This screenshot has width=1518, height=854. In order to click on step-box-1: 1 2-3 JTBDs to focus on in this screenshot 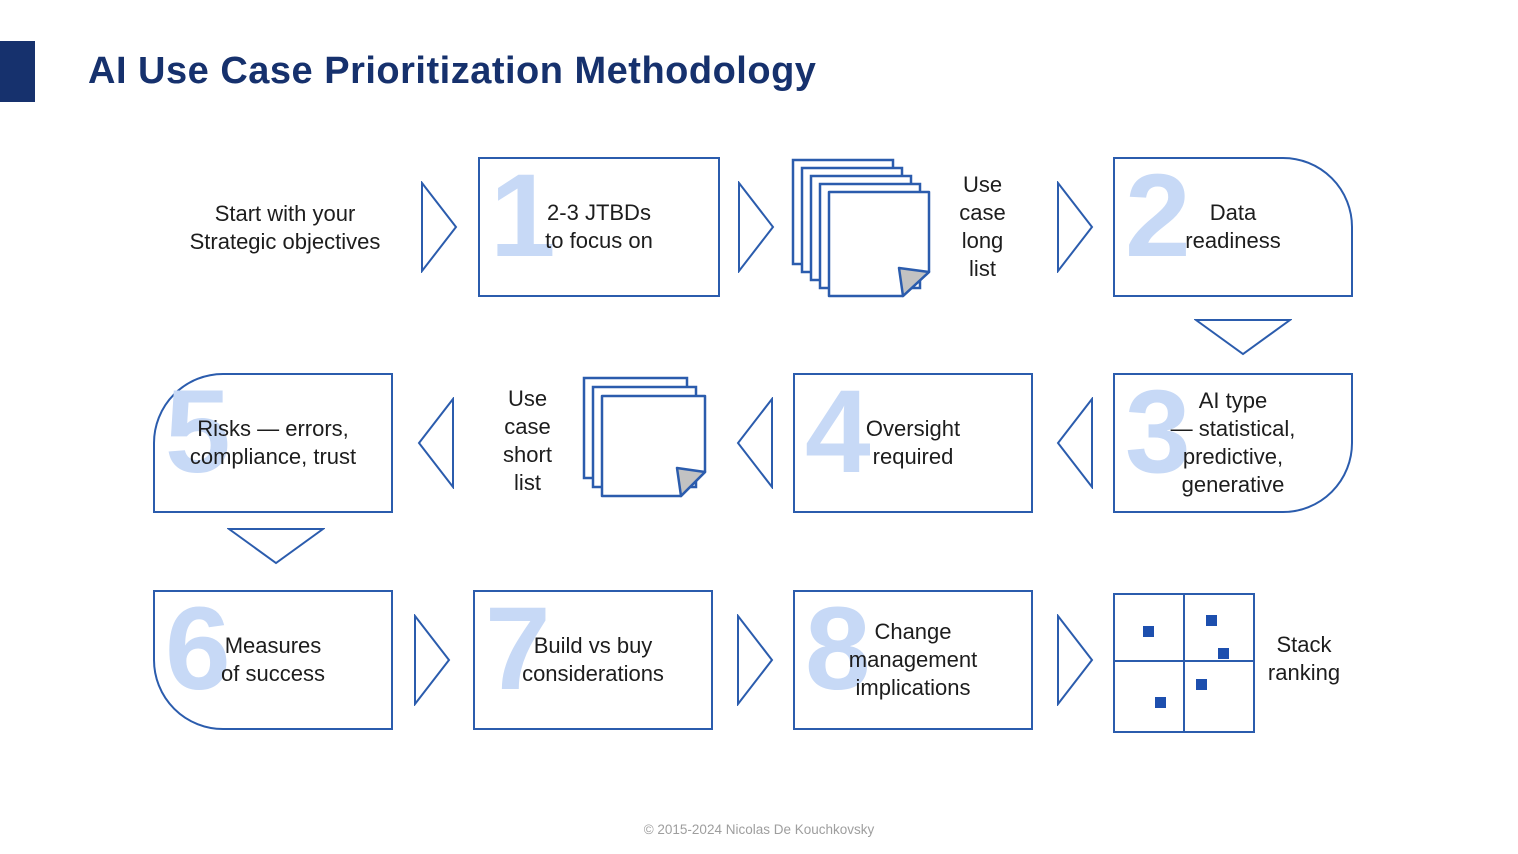, I will do `click(599, 227)`.